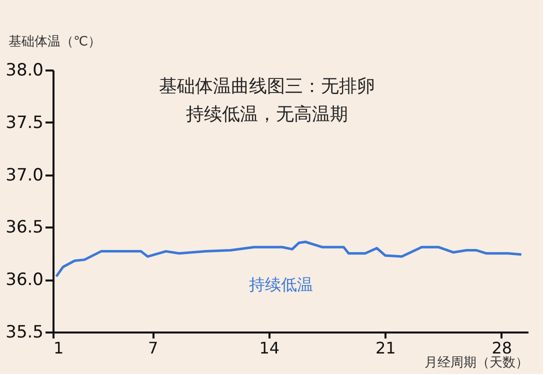  Describe the element at coordinates (25, 332) in the screenshot. I see `y-tick-label: 35.5` at that location.